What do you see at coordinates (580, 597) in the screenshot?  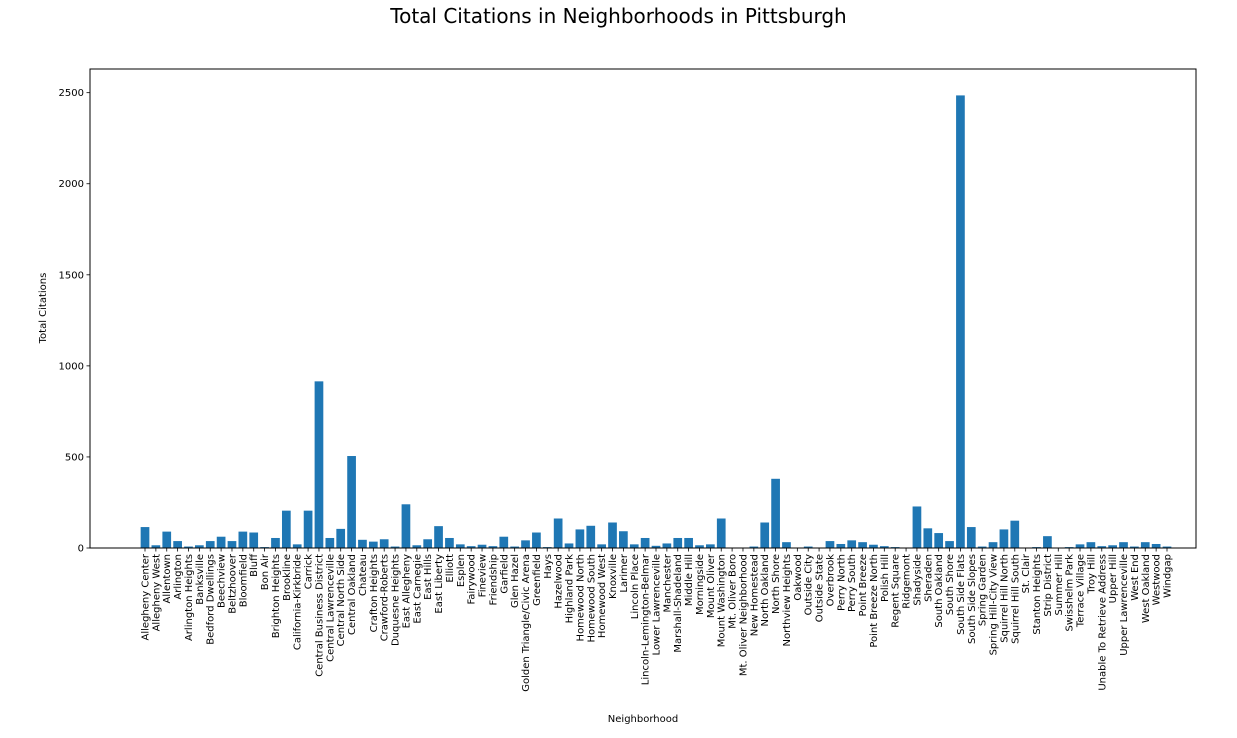 I see `x-tick-label: Homewood North` at bounding box center [580, 597].